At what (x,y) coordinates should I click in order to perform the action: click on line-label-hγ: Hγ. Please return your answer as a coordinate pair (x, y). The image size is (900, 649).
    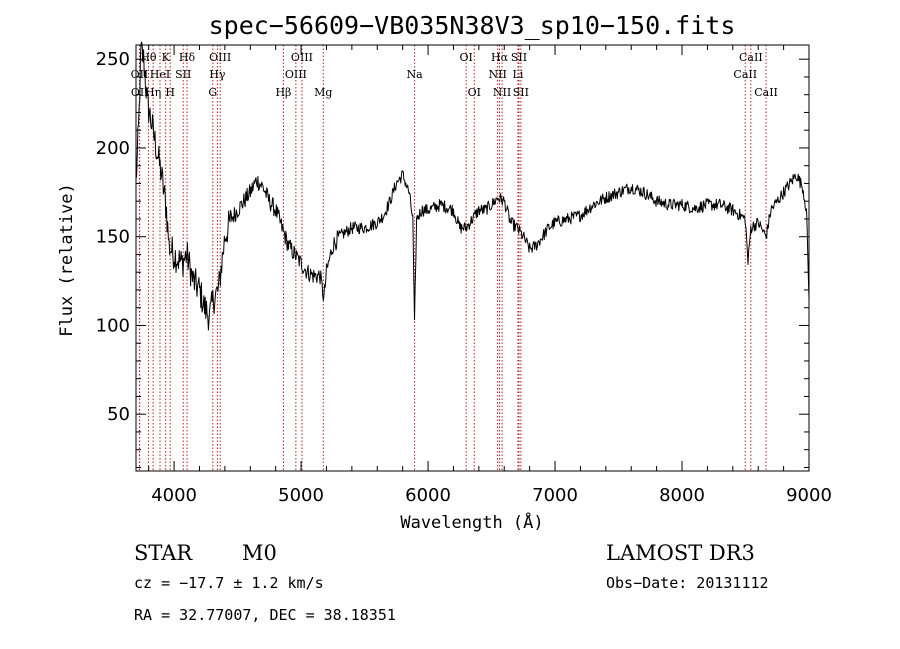
    Looking at the image, I should click on (217, 74).